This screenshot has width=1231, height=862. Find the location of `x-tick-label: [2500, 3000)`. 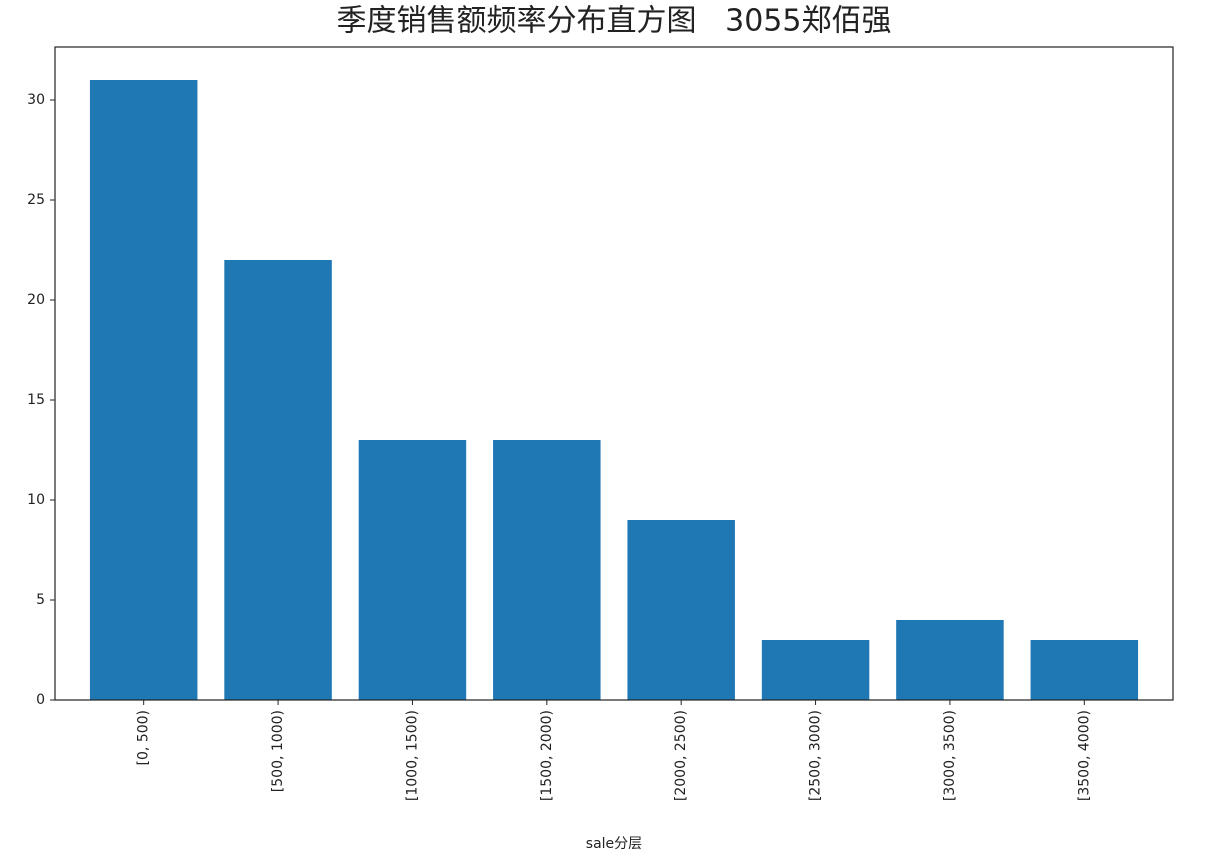

x-tick-label: [2500, 3000) is located at coordinates (816, 755).